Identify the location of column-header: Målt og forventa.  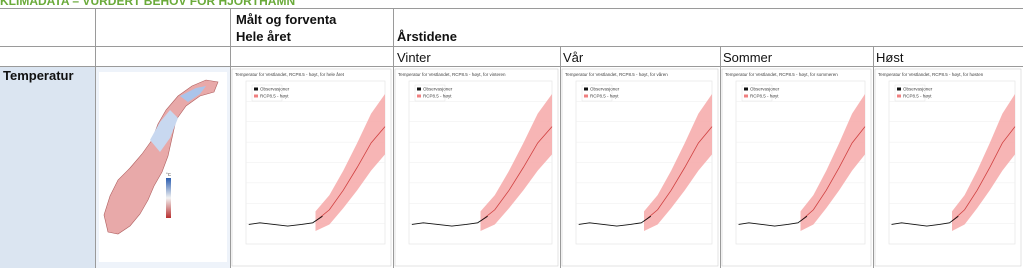
(286, 19).